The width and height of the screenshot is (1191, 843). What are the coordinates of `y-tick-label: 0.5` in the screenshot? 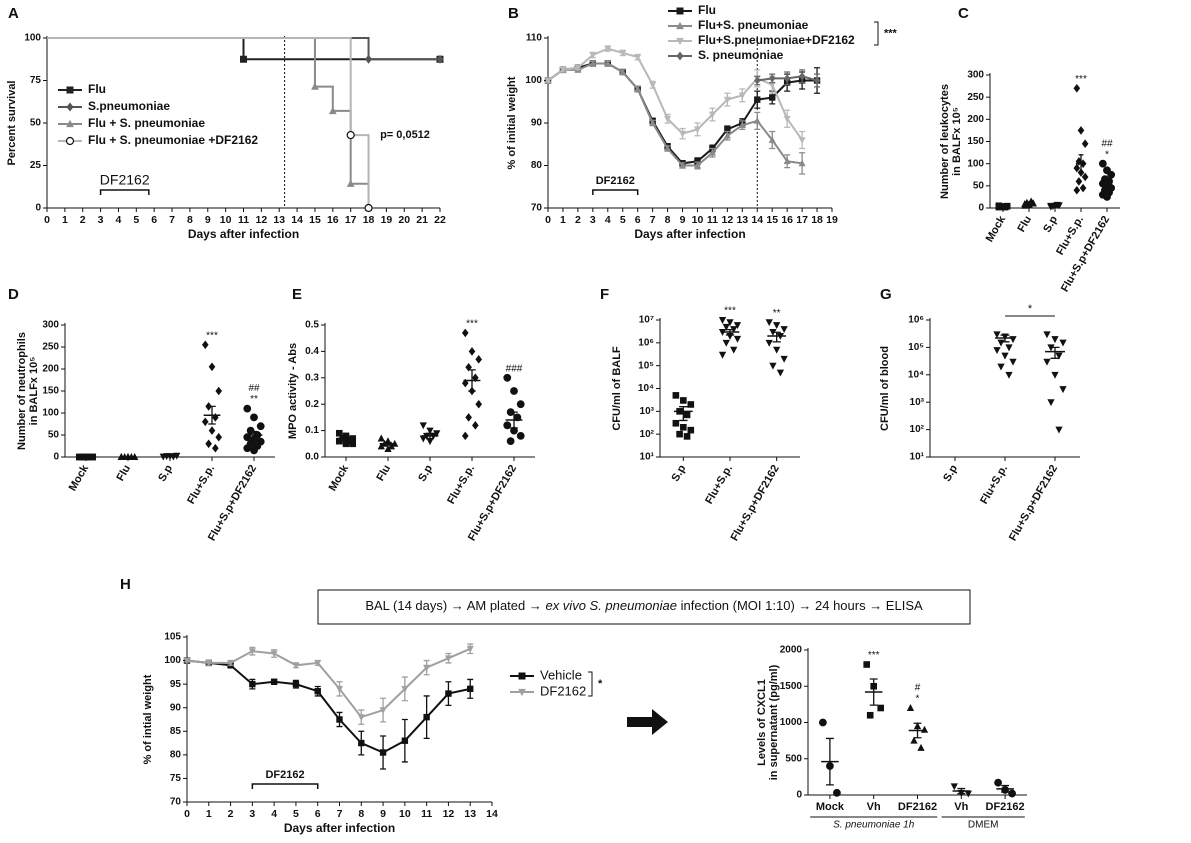 It's located at (312, 325).